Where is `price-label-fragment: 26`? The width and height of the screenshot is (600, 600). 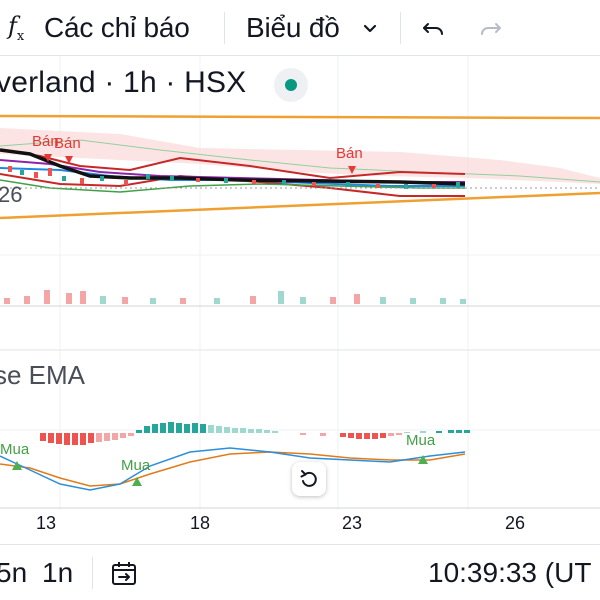
price-label-fragment: 26 is located at coordinates (11, 194).